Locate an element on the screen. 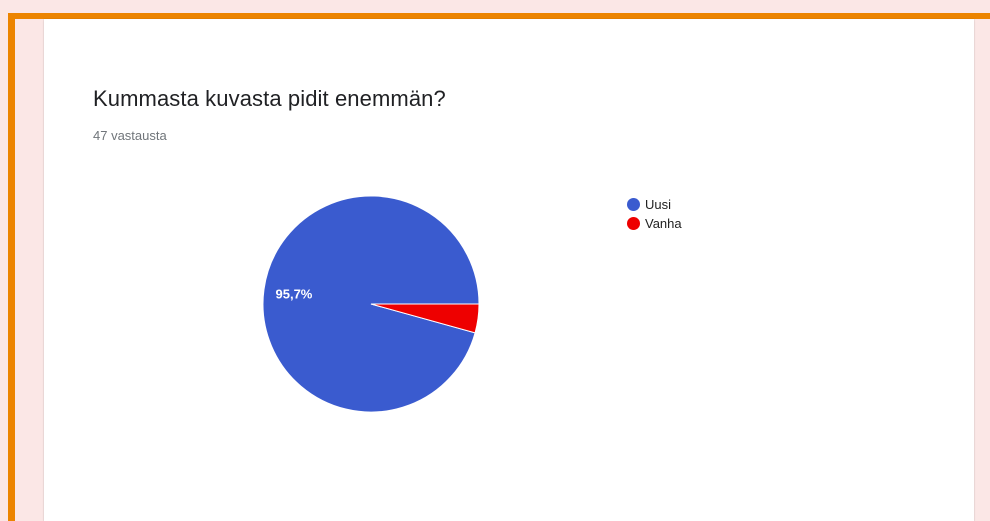 Image resolution: width=990 pixels, height=521 pixels. response-count: 47 vastausta is located at coordinates (130, 135).